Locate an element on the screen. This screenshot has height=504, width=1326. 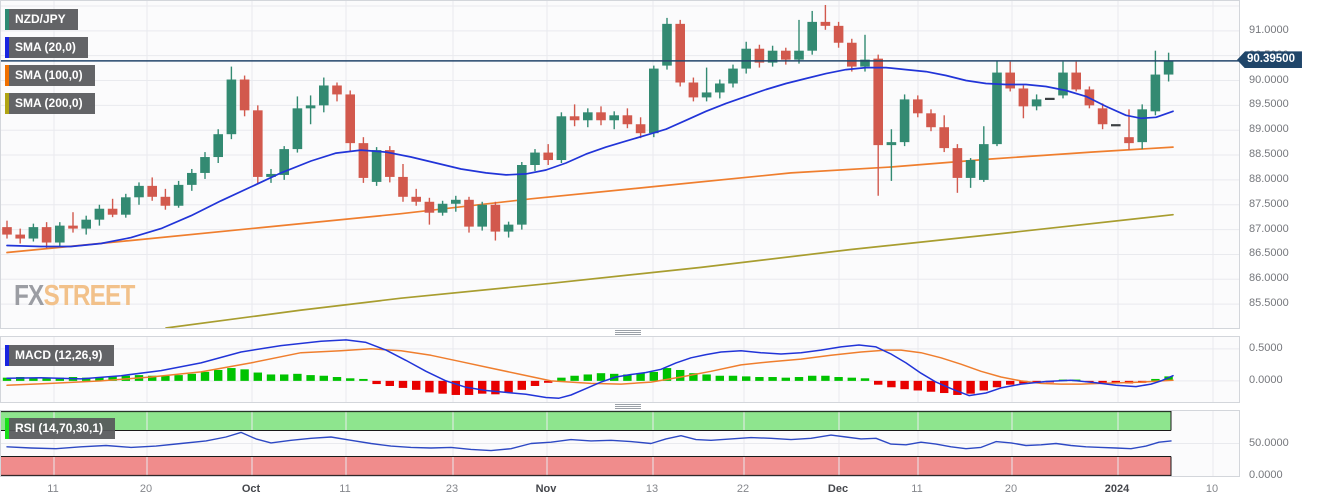
rsi-axis-label: 0.0000 is located at coordinates (1266, 475).